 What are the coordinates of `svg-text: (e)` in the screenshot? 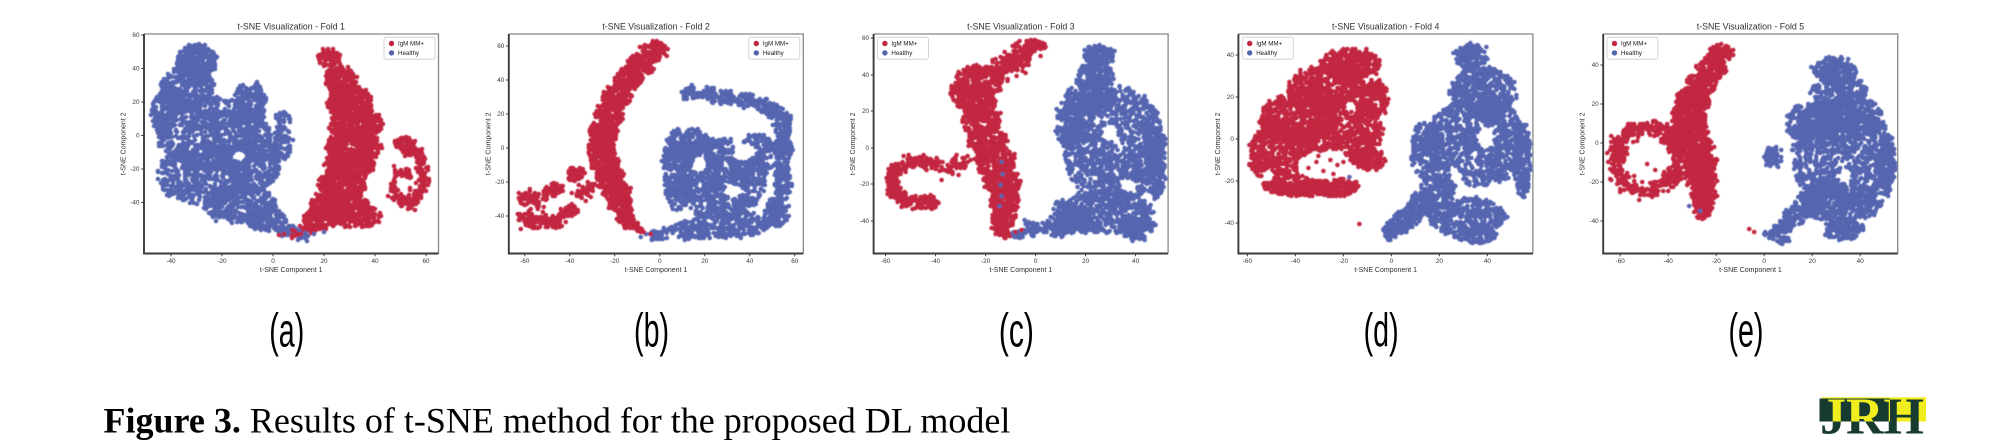 It's located at (1745, 330).